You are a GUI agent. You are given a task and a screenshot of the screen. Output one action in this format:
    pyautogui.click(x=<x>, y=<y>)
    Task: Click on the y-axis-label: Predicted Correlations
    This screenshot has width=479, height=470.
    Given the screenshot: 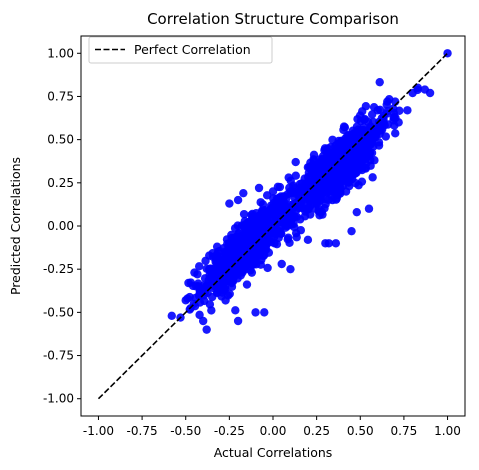 What is the action you would take?
    pyautogui.click(x=15, y=226)
    